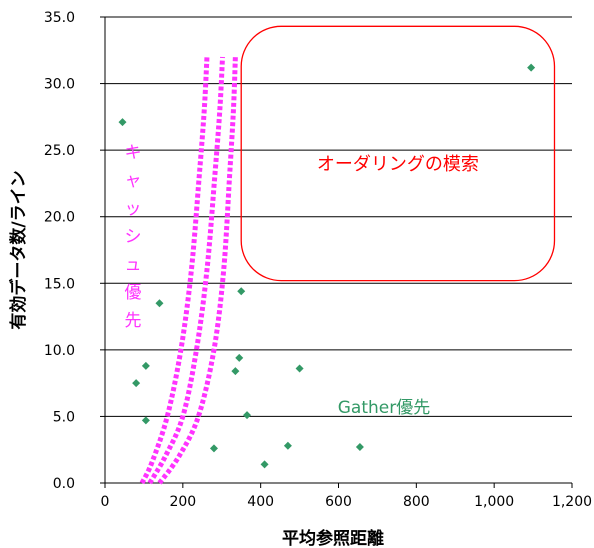 The width and height of the screenshot is (594, 548). What do you see at coordinates (338, 502) in the screenshot?
I see `x-tick-label: 600` at bounding box center [338, 502].